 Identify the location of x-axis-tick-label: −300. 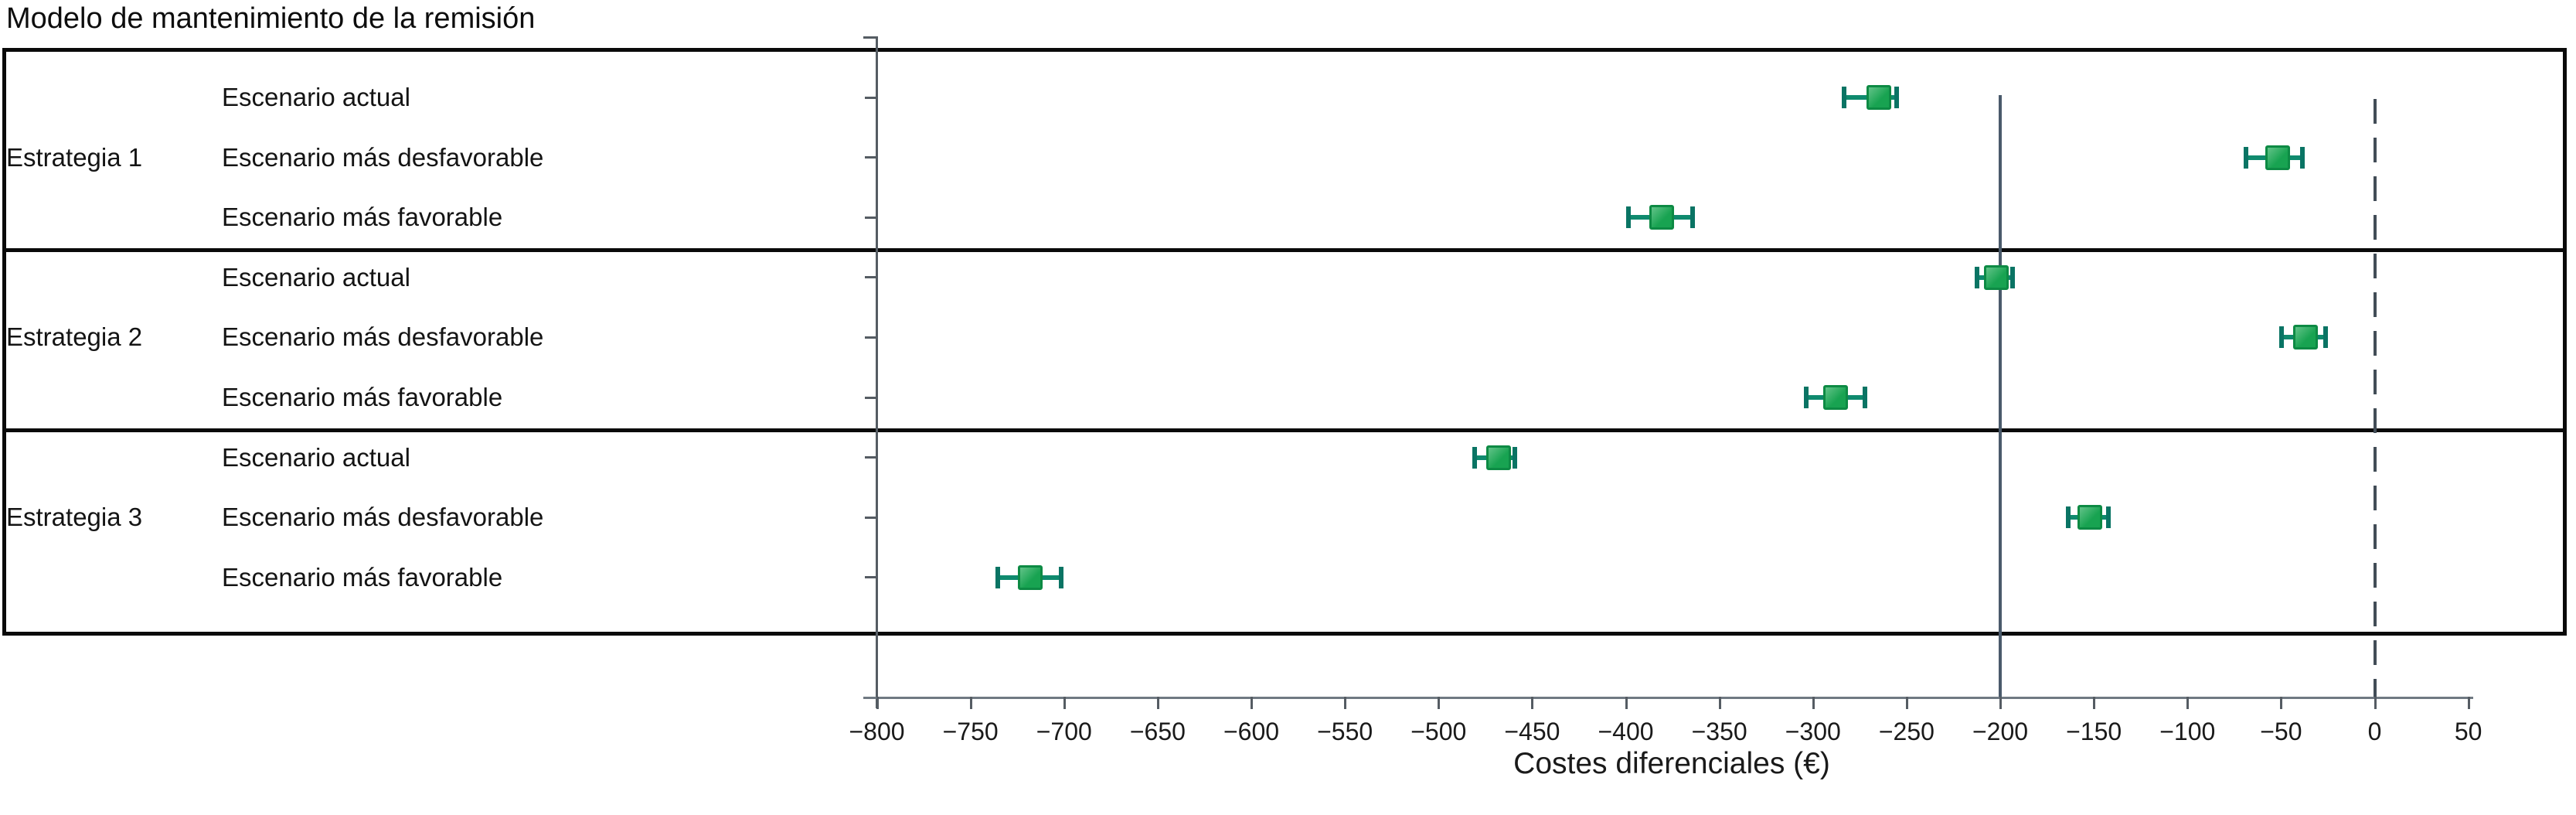
(1813, 731).